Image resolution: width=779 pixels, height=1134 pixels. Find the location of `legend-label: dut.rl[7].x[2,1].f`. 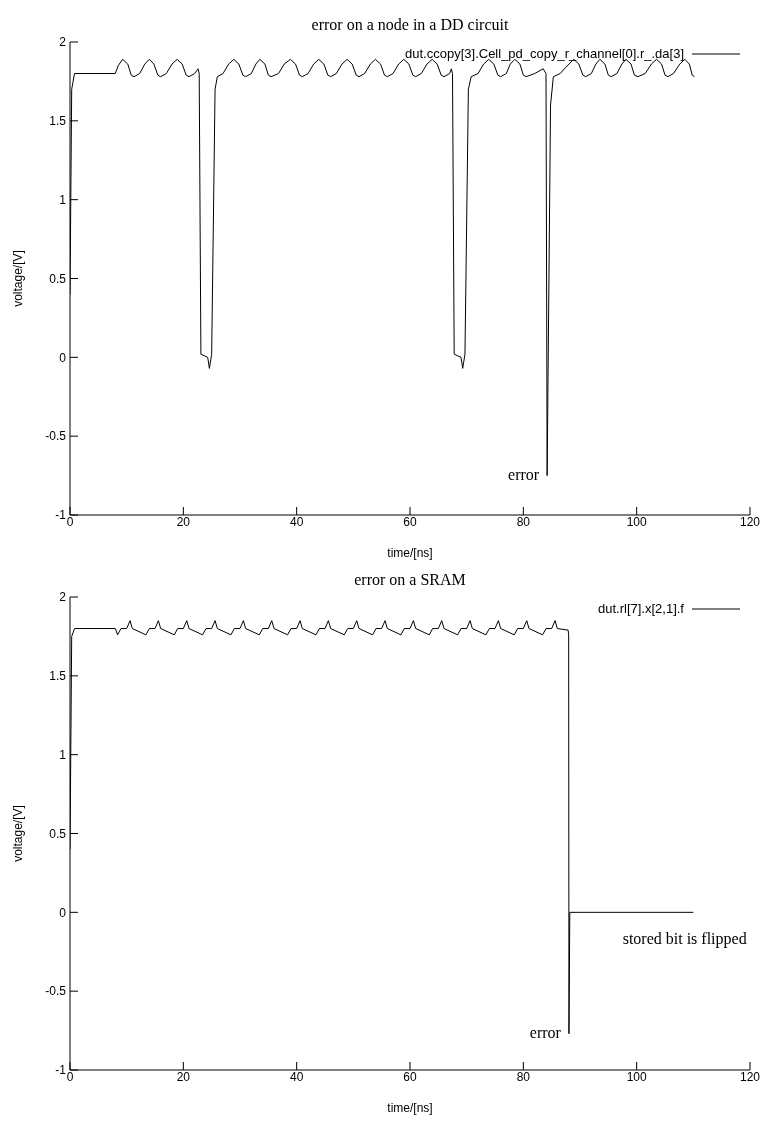

legend-label: dut.rl[7].x[2,1].f is located at coordinates (641, 608).